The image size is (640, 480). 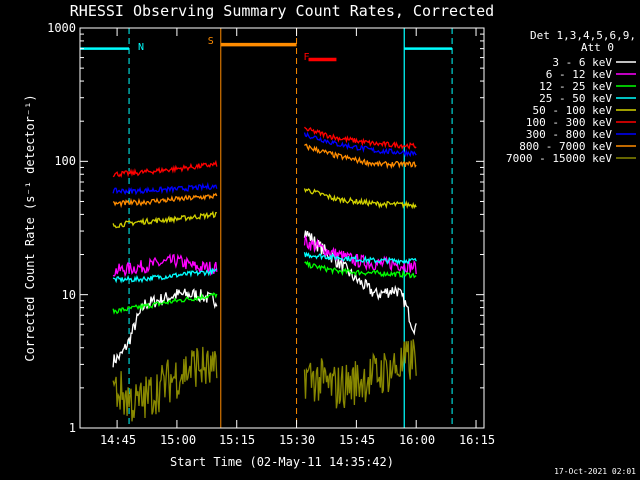 I want to click on x-tick-label-1500: 15:00, so click(x=178, y=440).